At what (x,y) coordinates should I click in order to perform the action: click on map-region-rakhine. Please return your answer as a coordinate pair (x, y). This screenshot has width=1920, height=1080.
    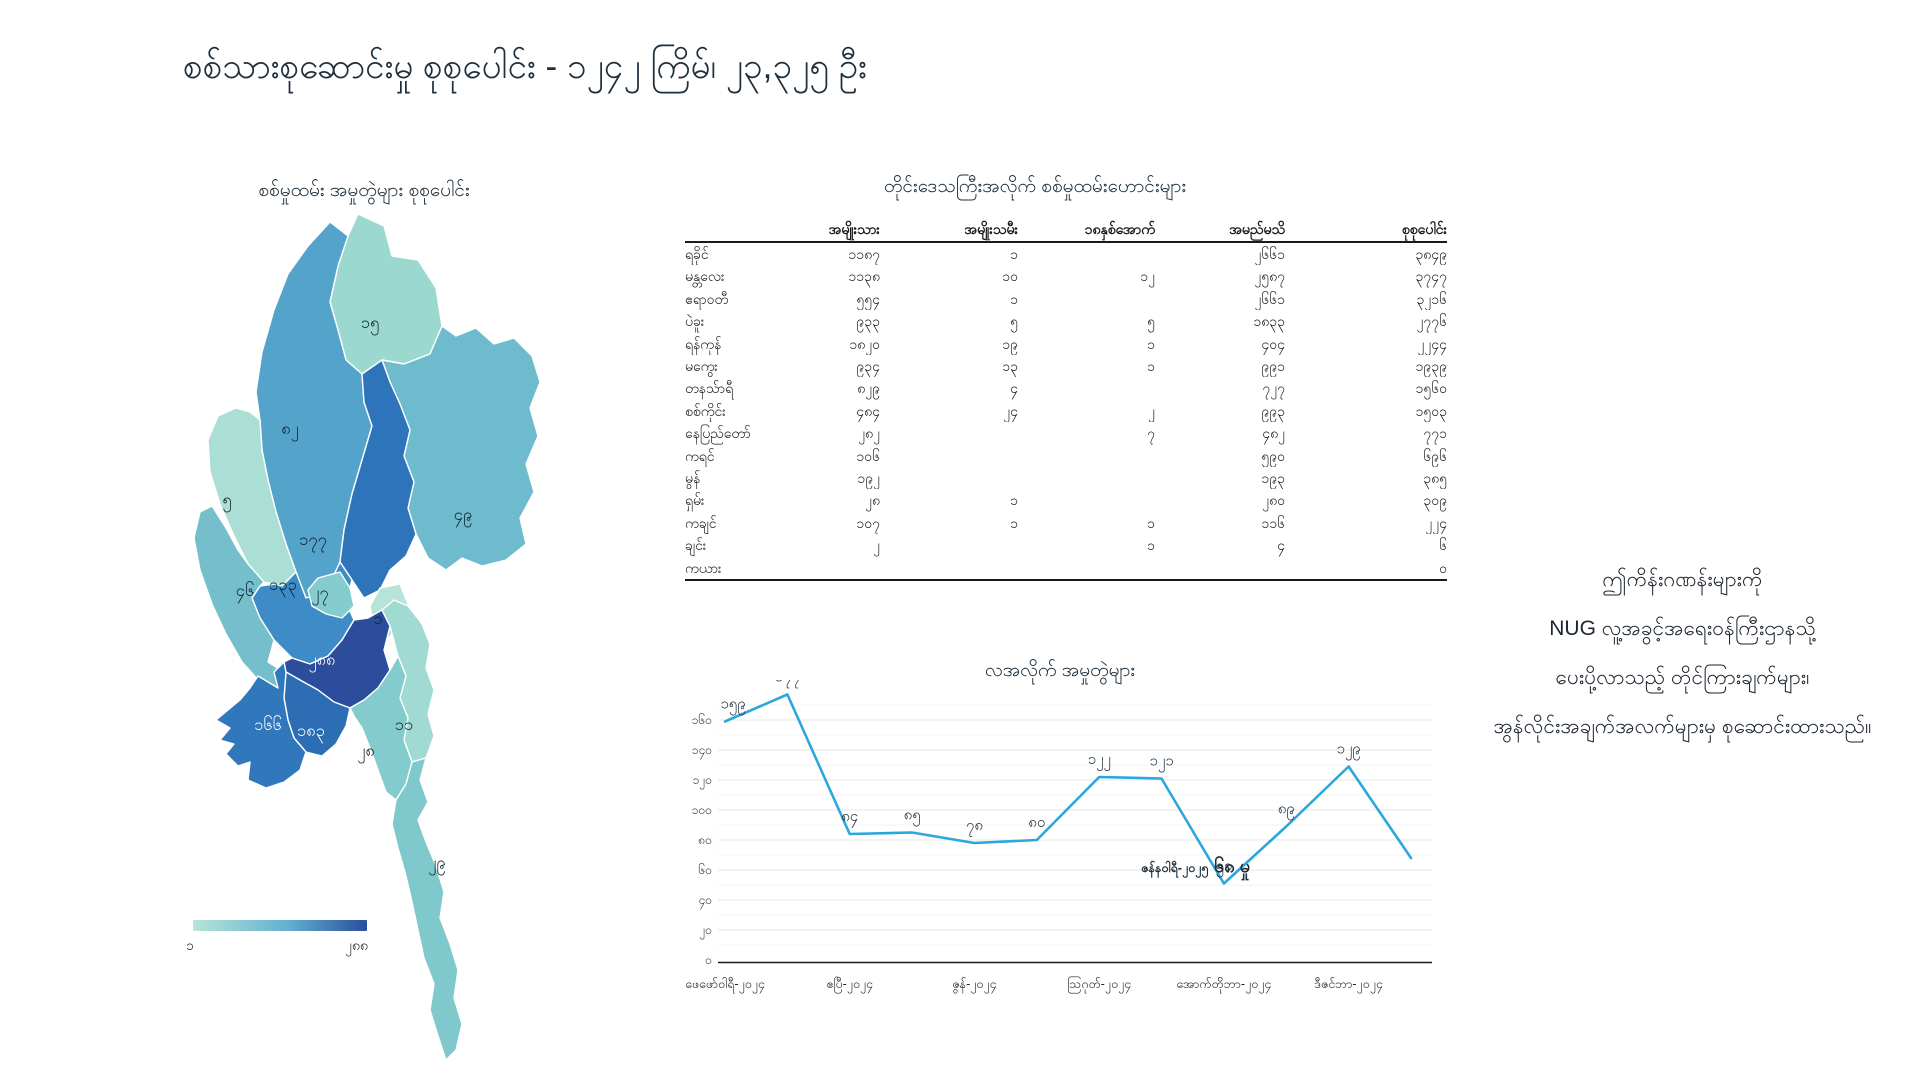
    Looking at the image, I should click on (239, 597).